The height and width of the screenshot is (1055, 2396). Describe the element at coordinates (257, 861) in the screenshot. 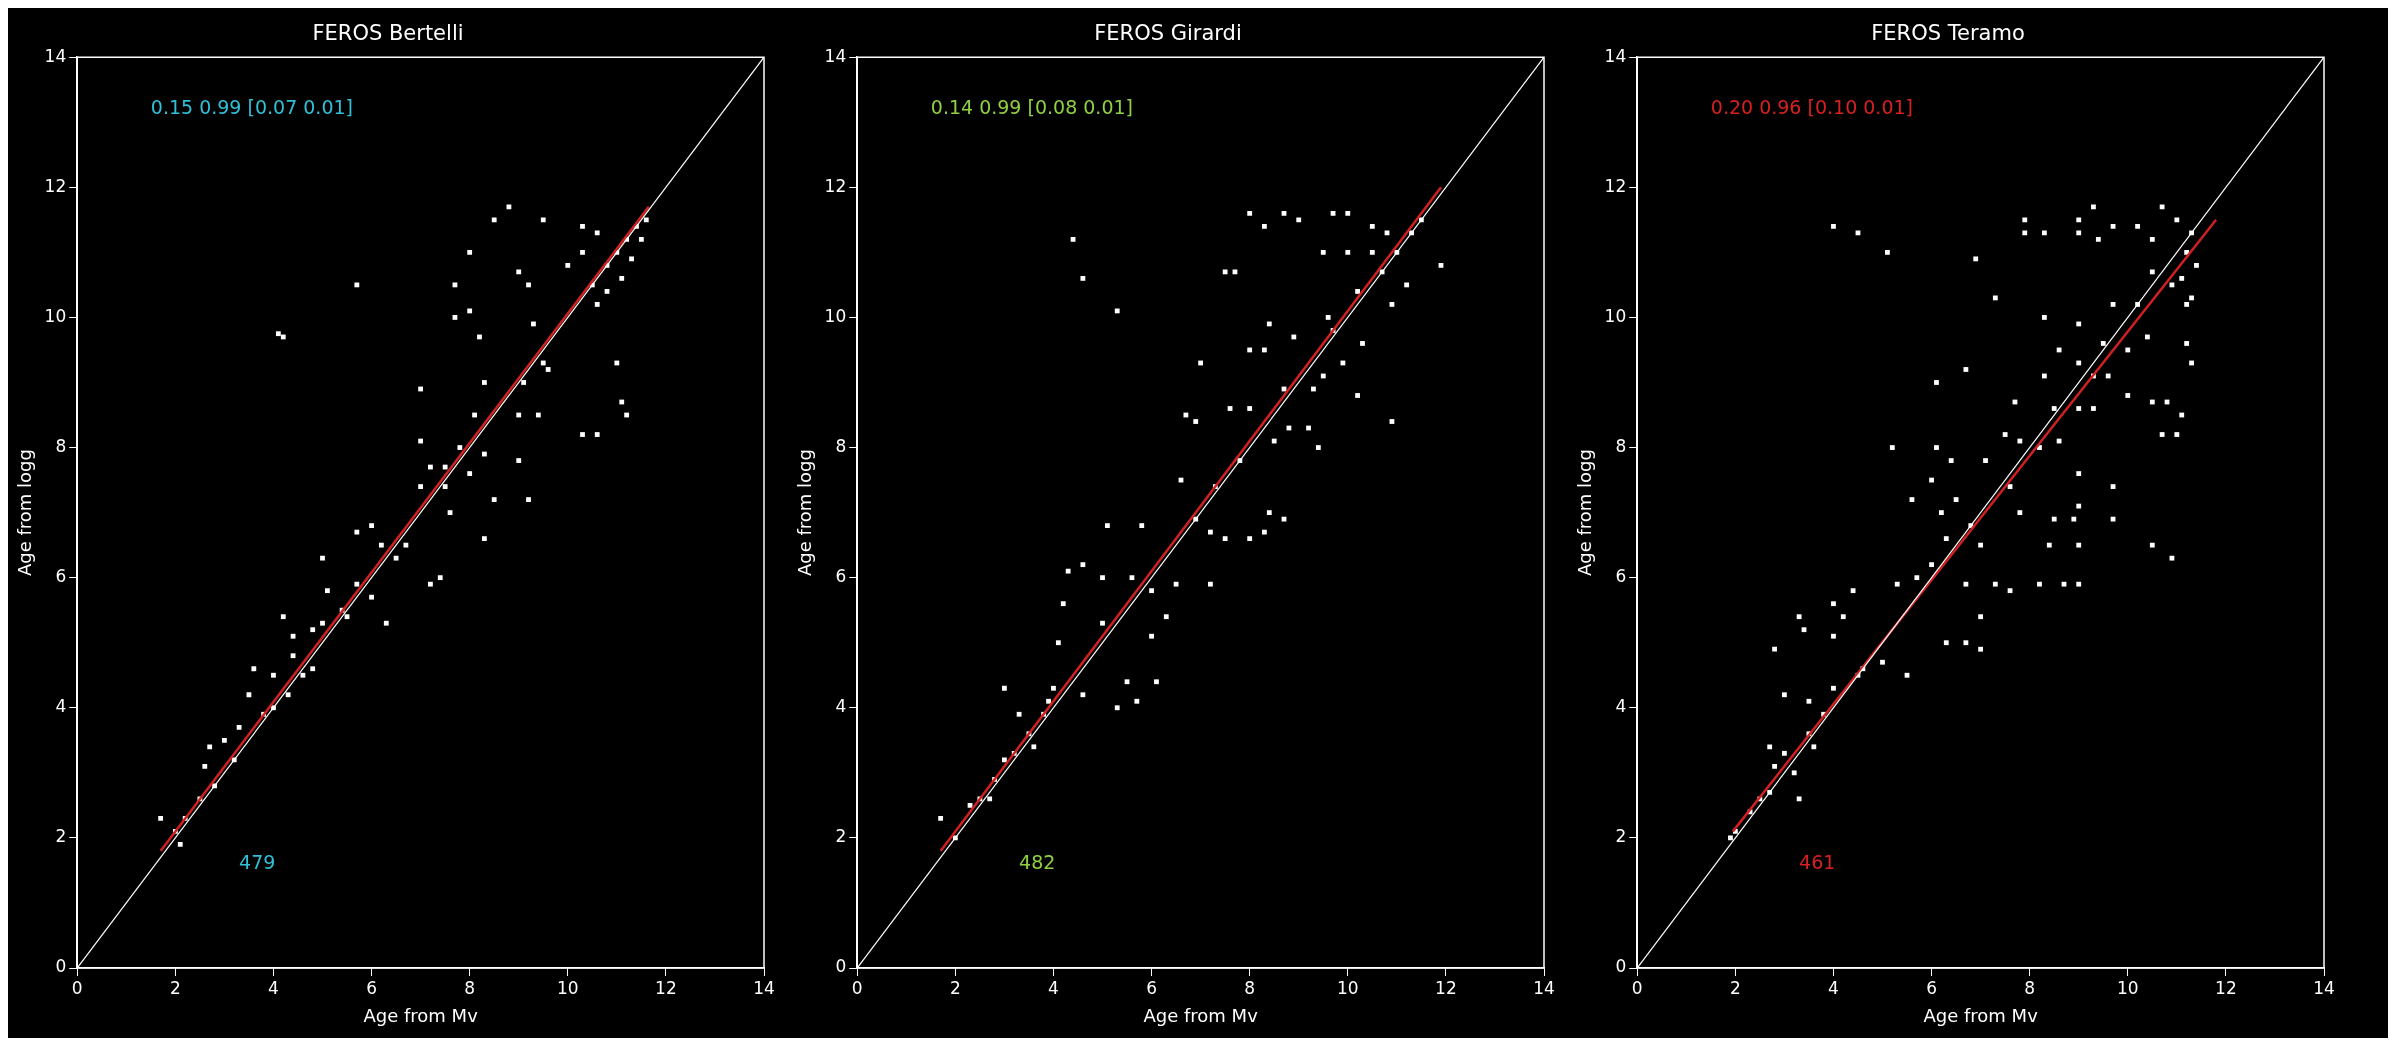

I see `annotation: 479` at that location.